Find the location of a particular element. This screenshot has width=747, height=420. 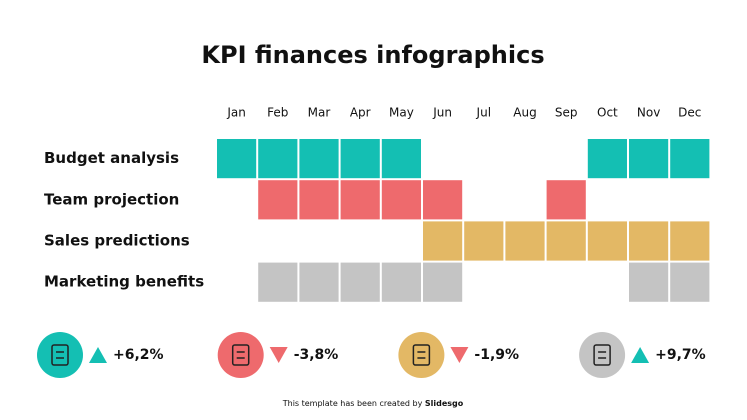

footer-brand: Slidesgo is located at coordinates (444, 403).